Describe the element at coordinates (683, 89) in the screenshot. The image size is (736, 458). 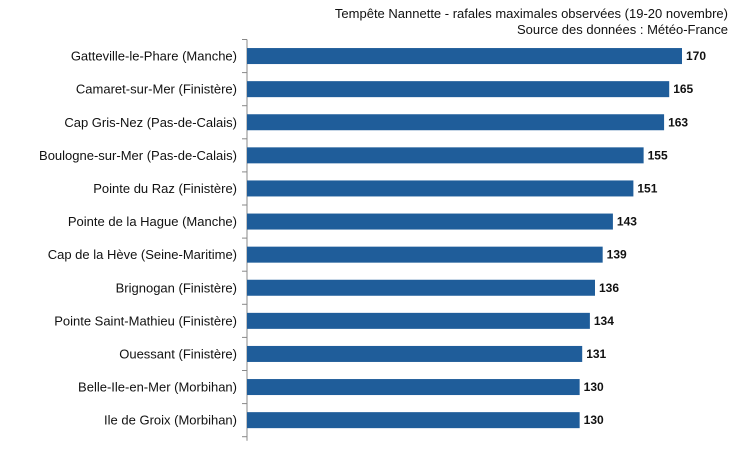
I see `value-label: 165` at that location.